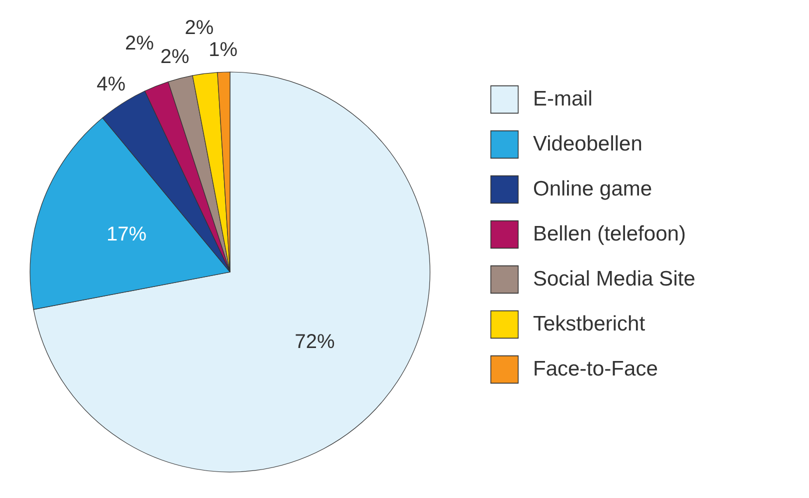 The image size is (809, 498). I want to click on data-label: 17%, so click(126, 235).